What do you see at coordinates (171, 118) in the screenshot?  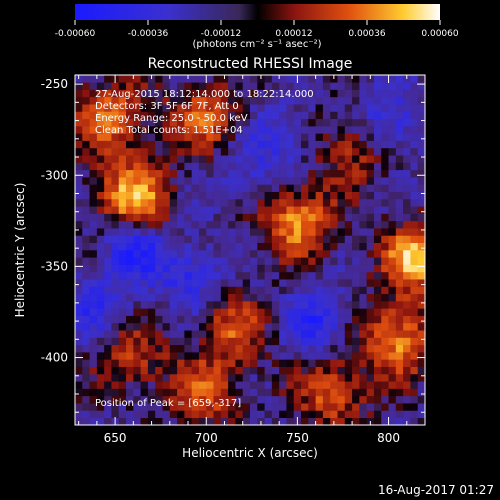 I see `annotation-line: Energy Range: 25.0 - 50.0 keV` at bounding box center [171, 118].